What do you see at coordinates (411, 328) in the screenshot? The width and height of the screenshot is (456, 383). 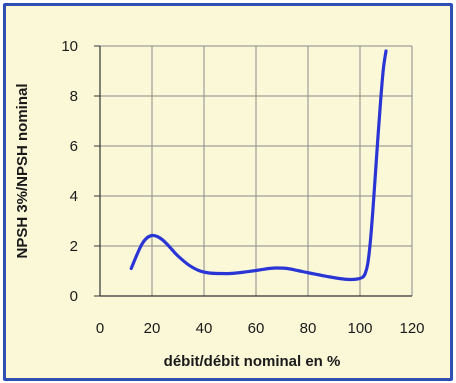 I see `x-tick-label: 120` at bounding box center [411, 328].